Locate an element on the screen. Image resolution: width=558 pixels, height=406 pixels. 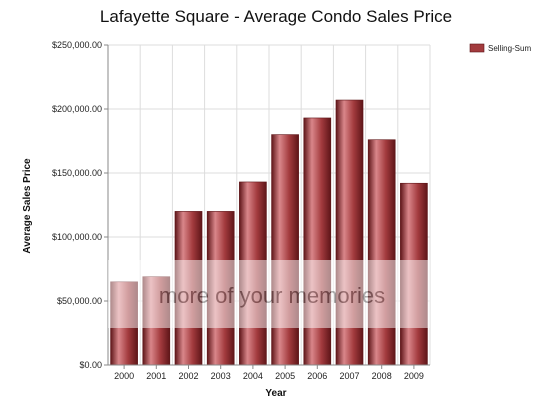
bar-2008 is located at coordinates (381, 252).